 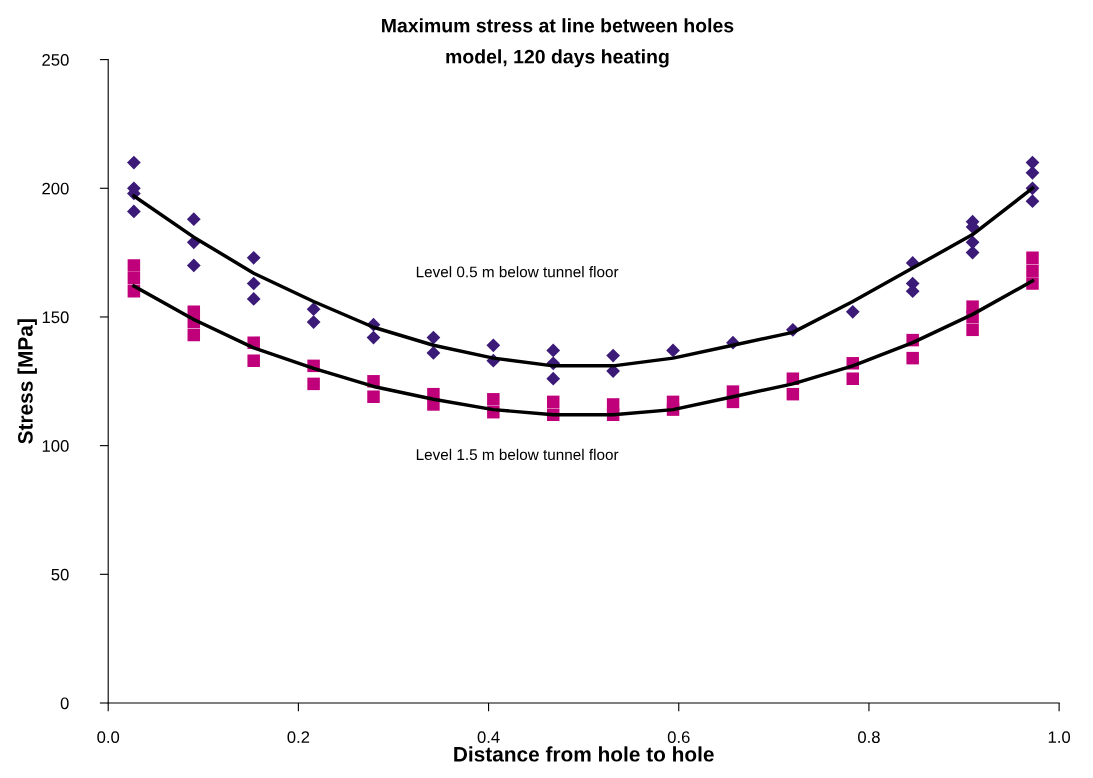 What do you see at coordinates (298, 737) in the screenshot?
I see `x-tick-label: 0.2` at bounding box center [298, 737].